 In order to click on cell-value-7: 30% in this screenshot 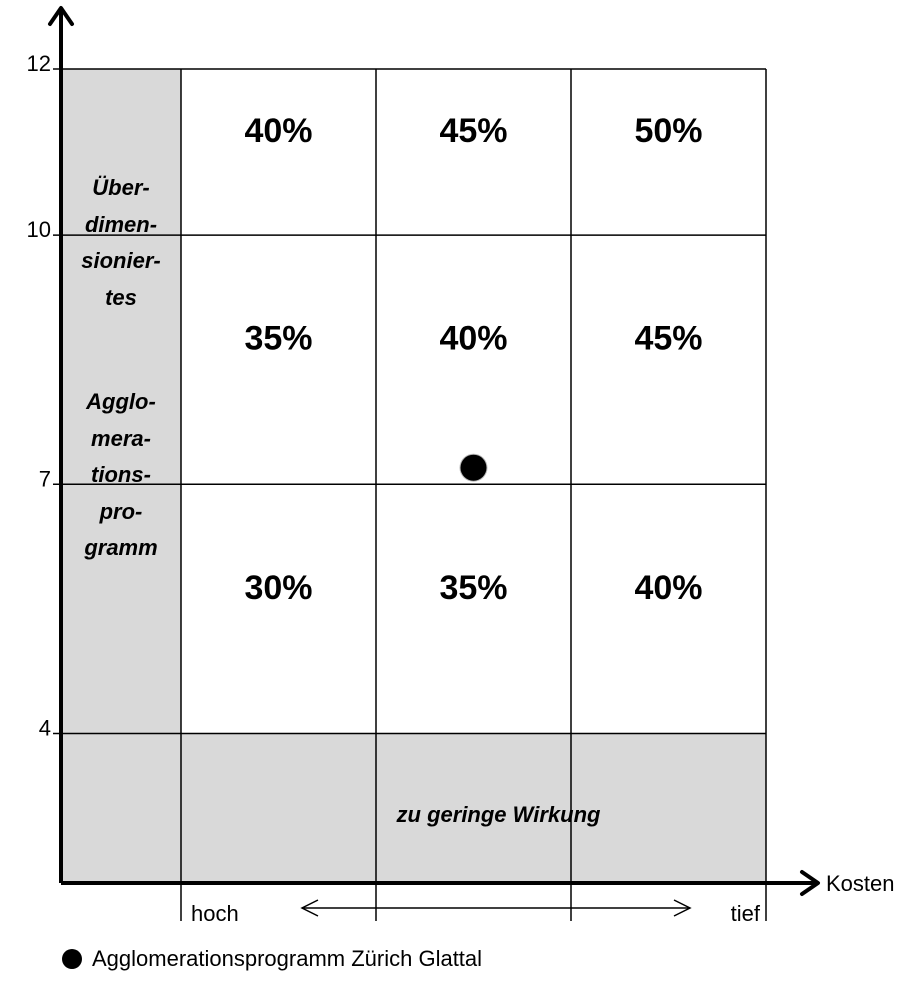, I will do `click(278, 588)`.